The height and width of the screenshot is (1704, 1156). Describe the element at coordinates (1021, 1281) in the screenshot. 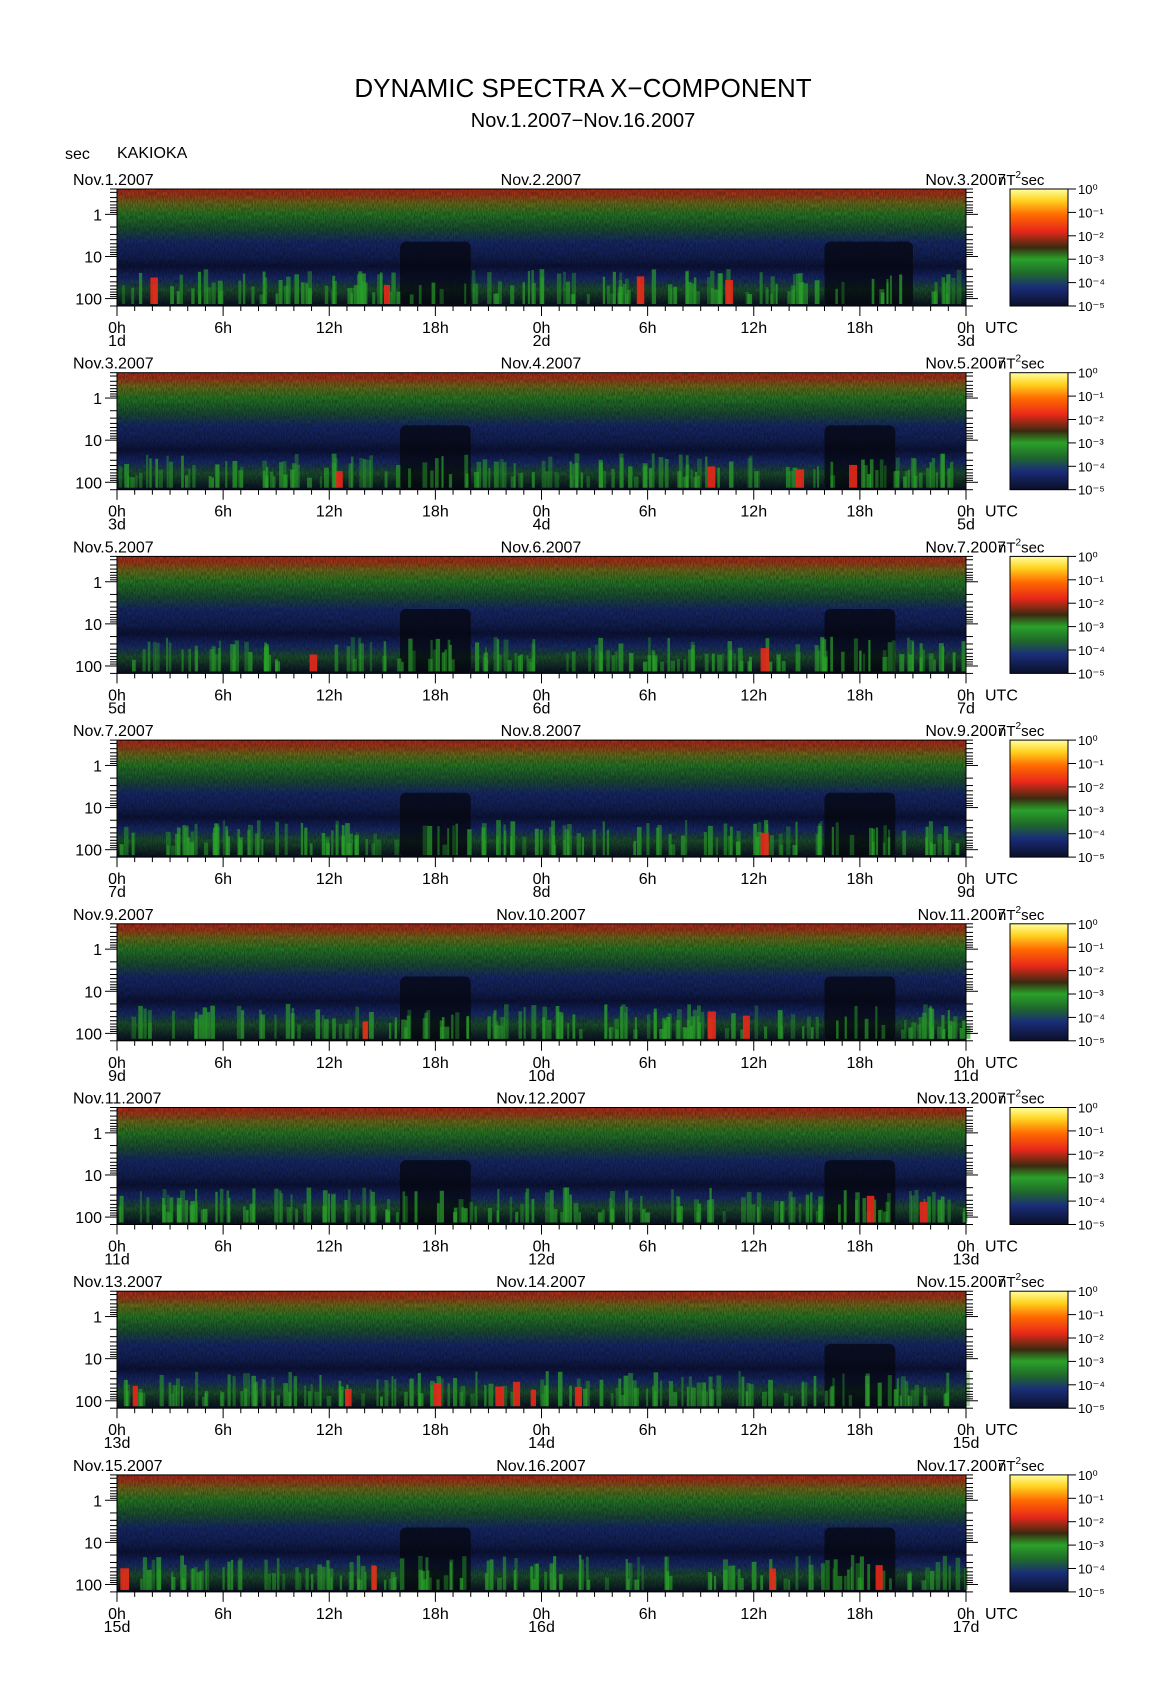

I see `colorbar-unit-label: nT2sec` at that location.